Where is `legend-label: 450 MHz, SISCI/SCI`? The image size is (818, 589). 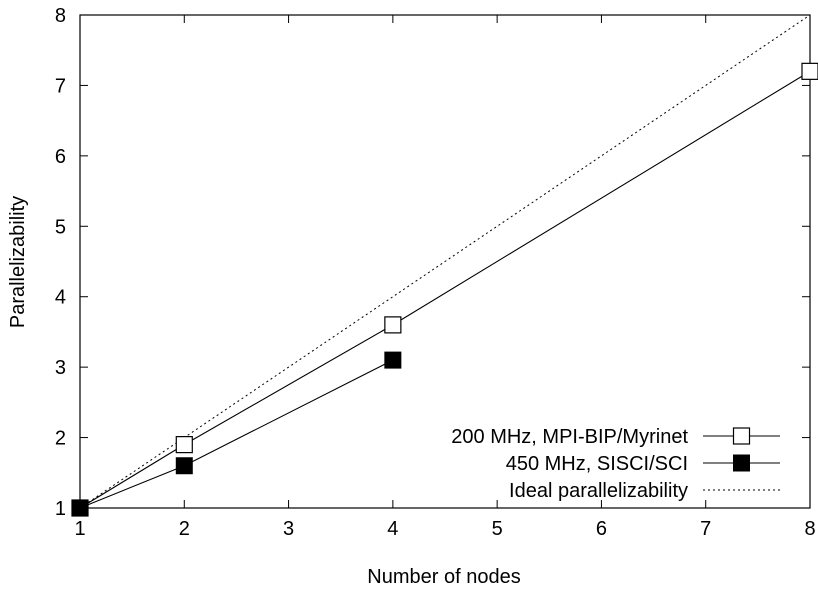
legend-label: 450 MHz, SISCI/SCI is located at coordinates (597, 464).